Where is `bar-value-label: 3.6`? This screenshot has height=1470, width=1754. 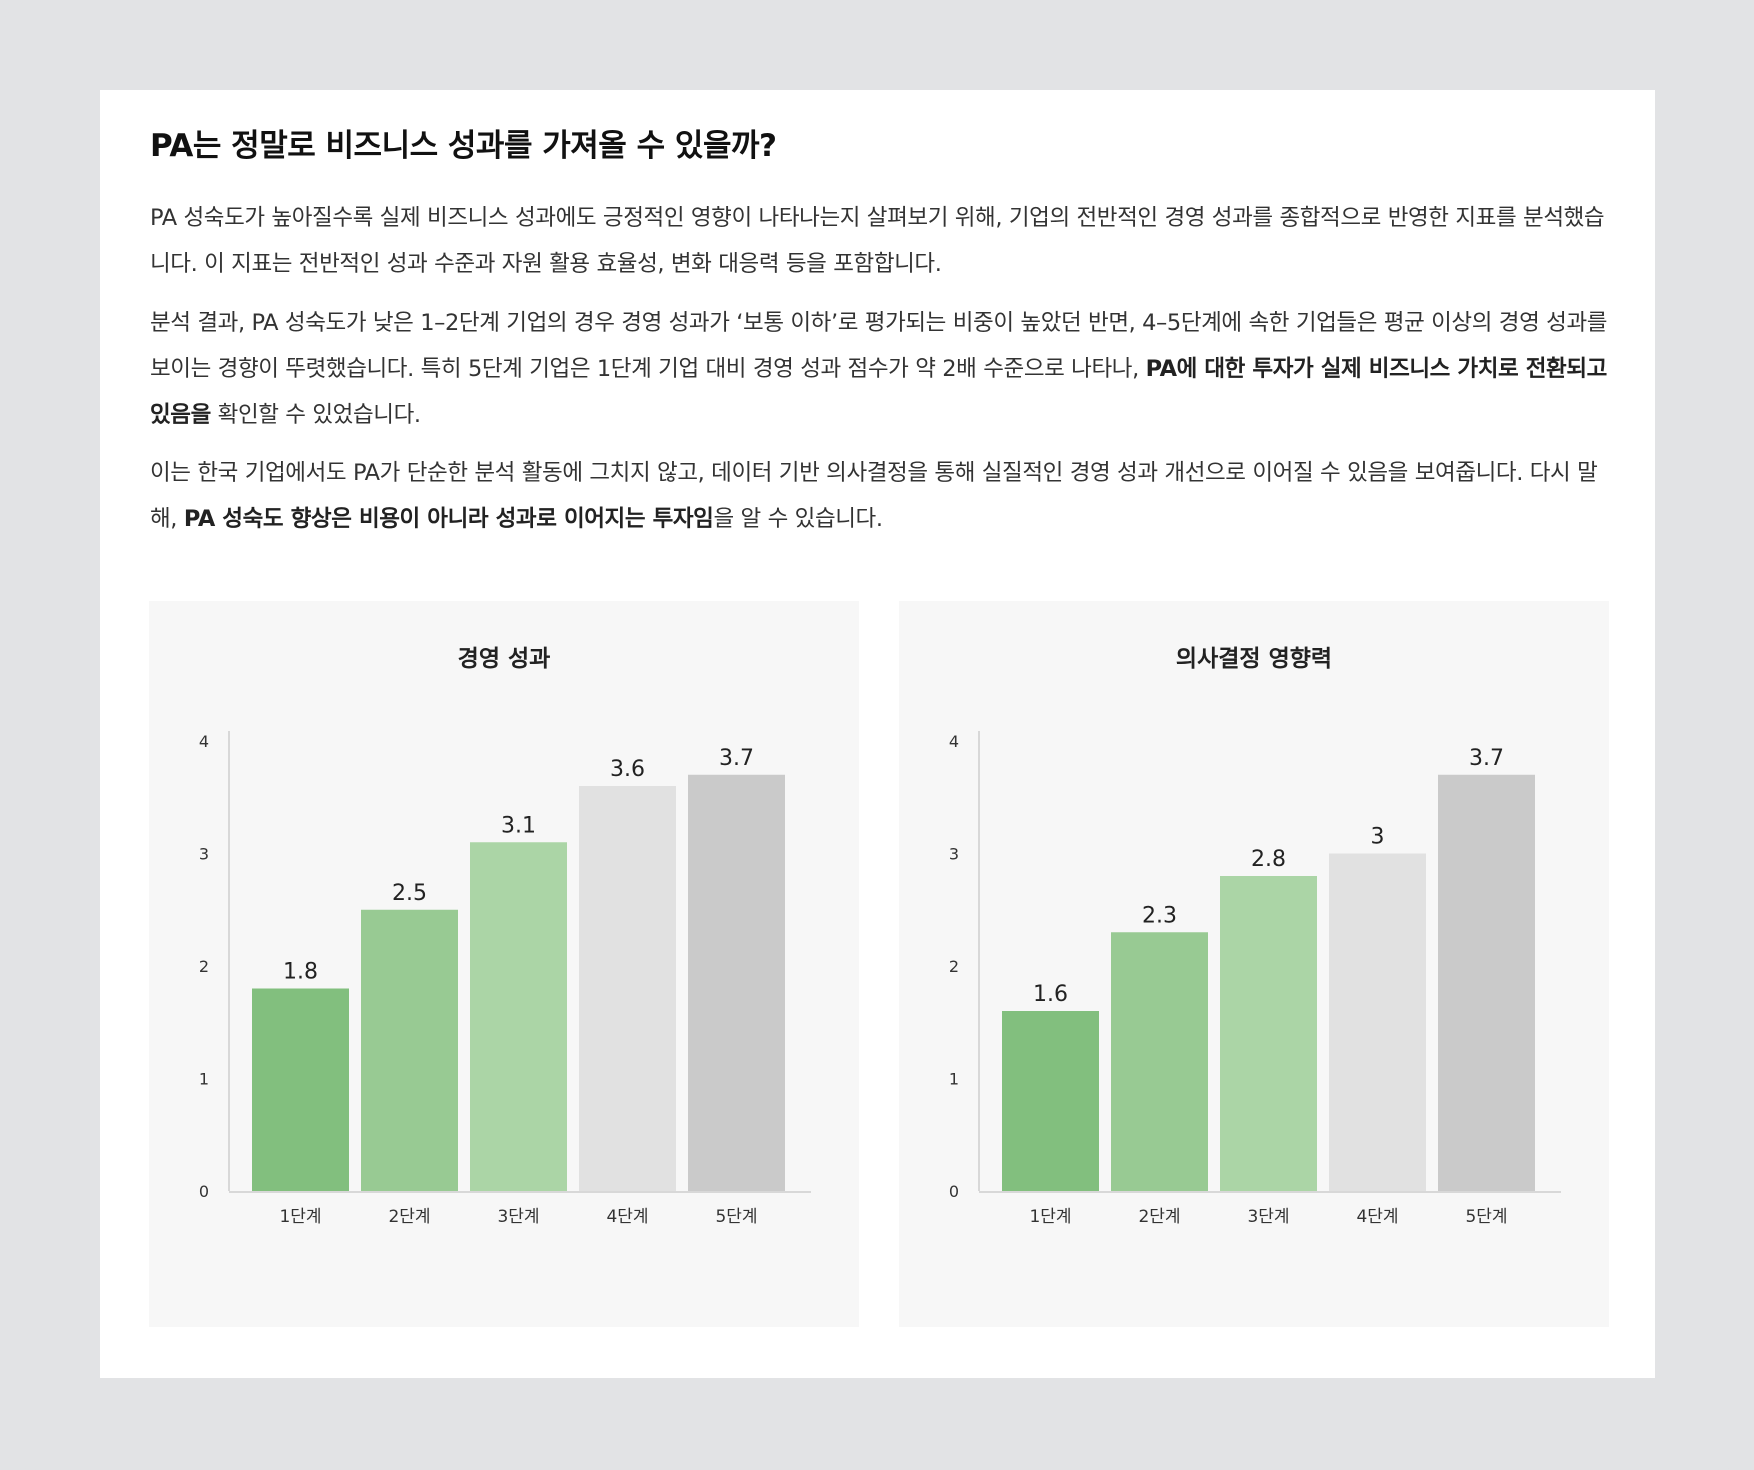 bar-value-label: 3.6 is located at coordinates (627, 769).